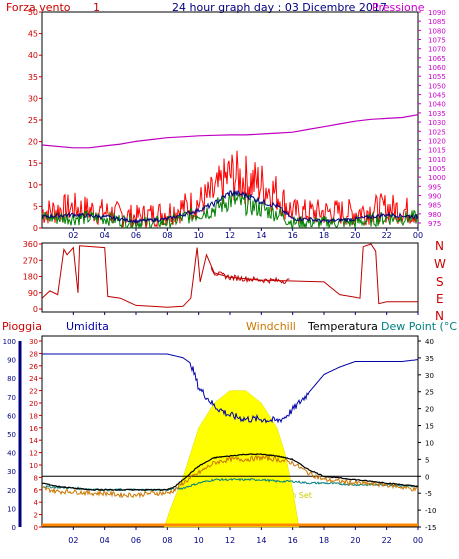  I want to click on panel1-right-tick-label: 1020, so click(437, 141).